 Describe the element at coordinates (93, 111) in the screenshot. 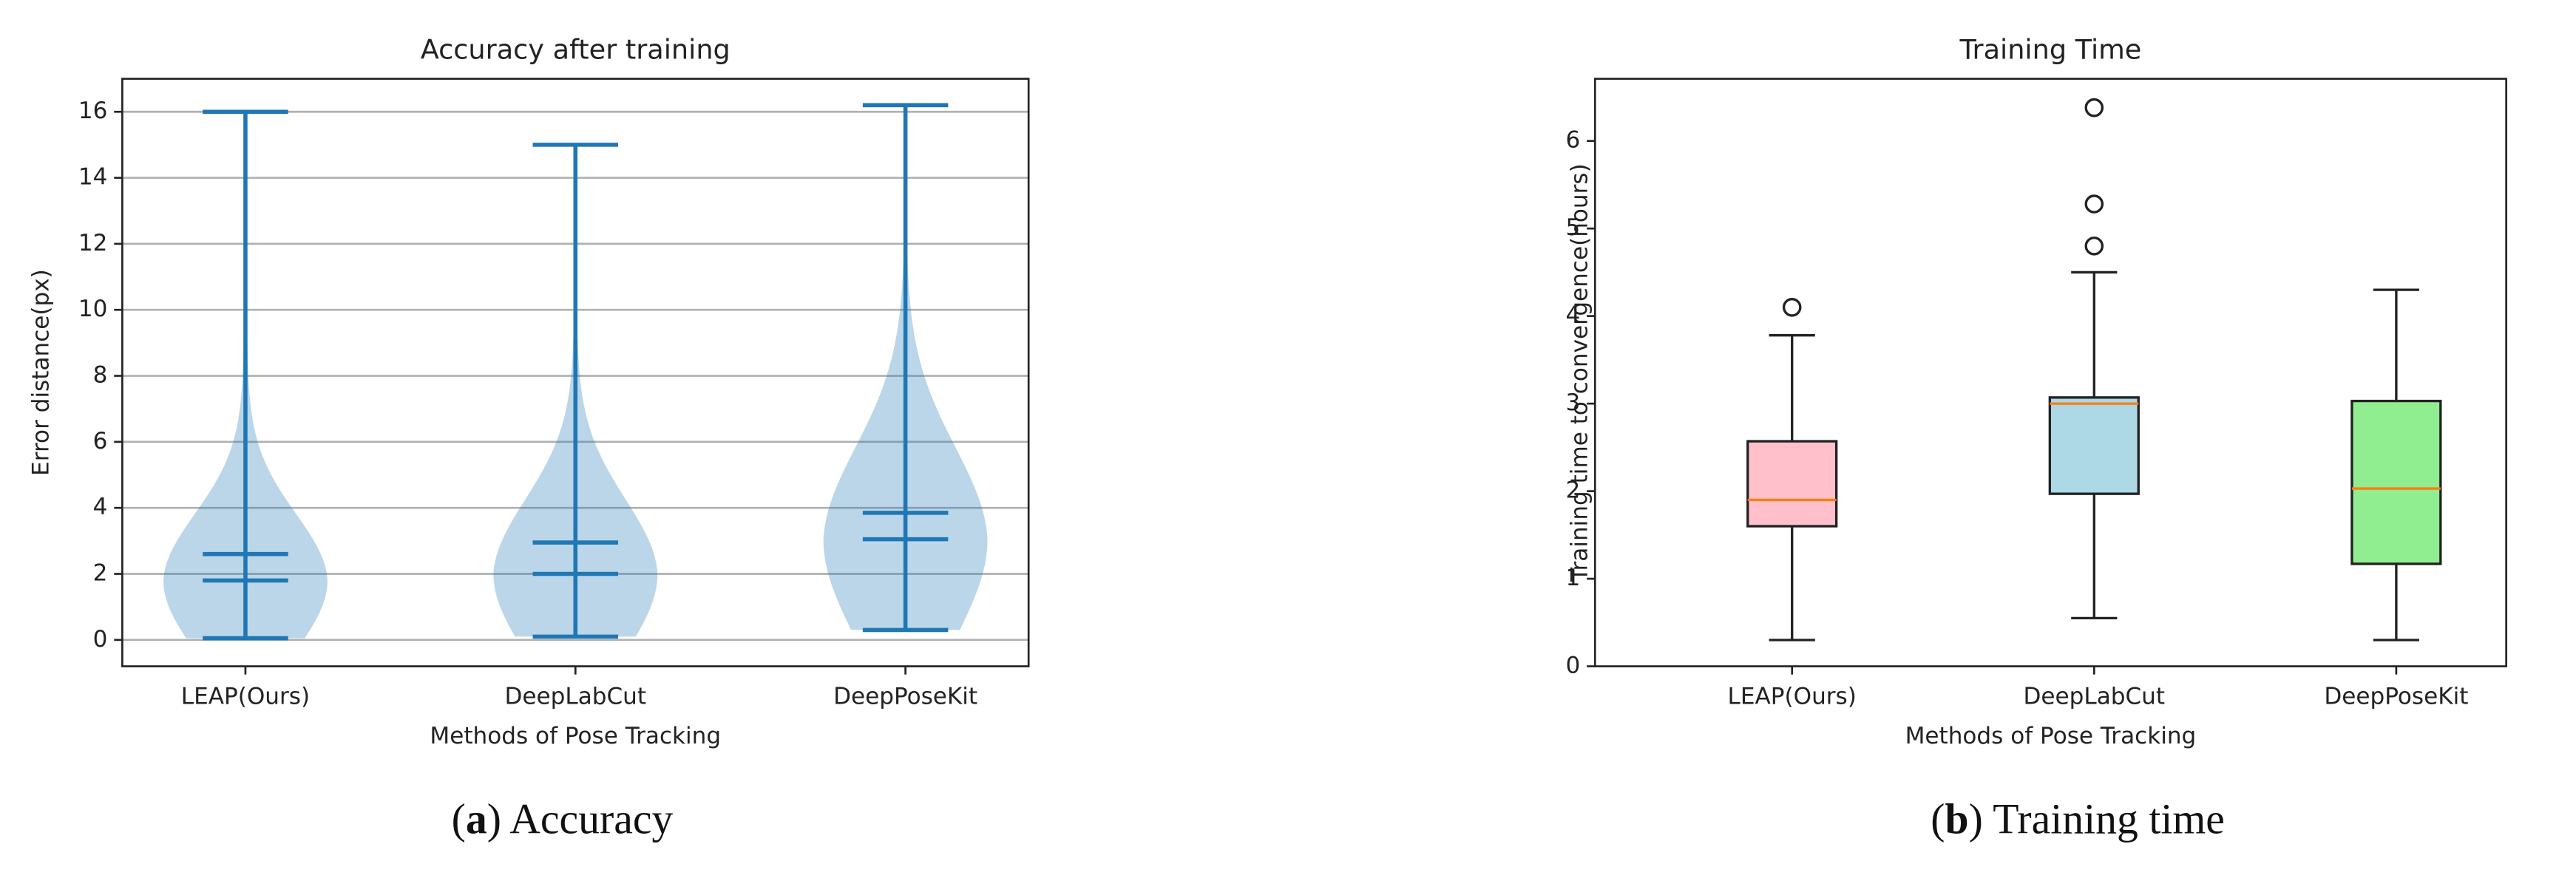

I see `y-tick-label: 16` at that location.